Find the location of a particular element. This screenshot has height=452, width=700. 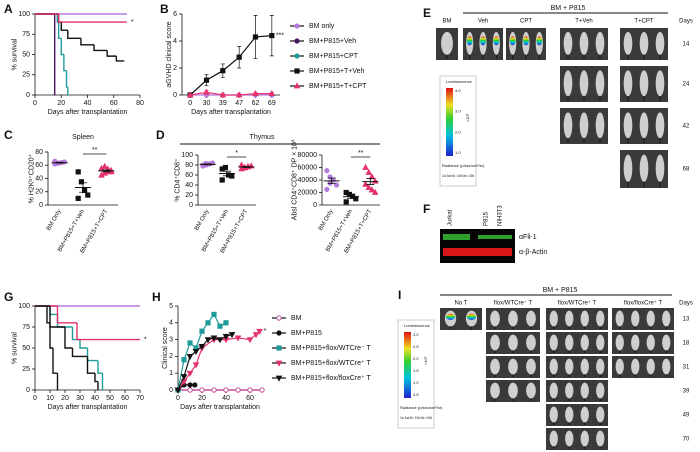

day-label: 24 is located at coordinates (686, 85).